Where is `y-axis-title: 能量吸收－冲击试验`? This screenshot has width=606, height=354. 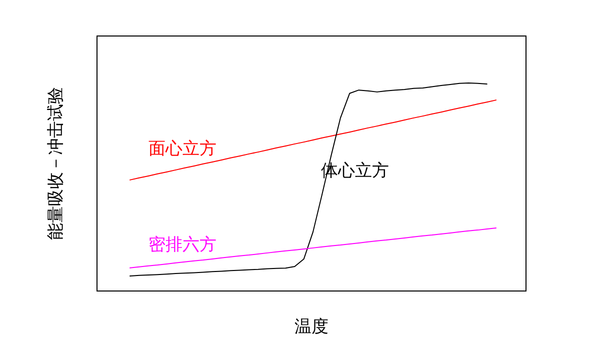
y-axis-title: 能量吸收－冲击试验 is located at coordinates (56, 163).